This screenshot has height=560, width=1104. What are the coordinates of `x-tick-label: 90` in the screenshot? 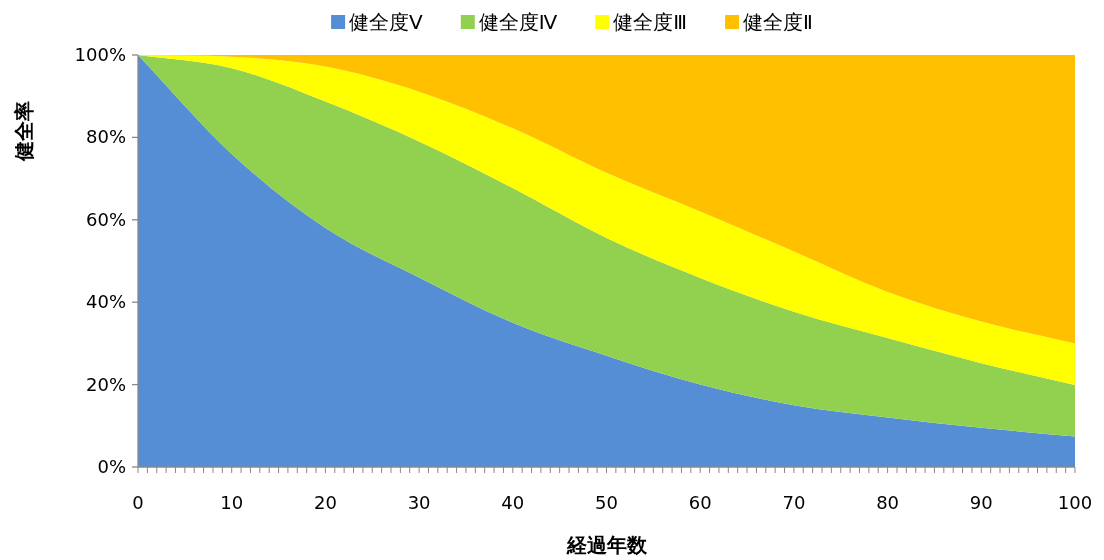 It's located at (981, 502).